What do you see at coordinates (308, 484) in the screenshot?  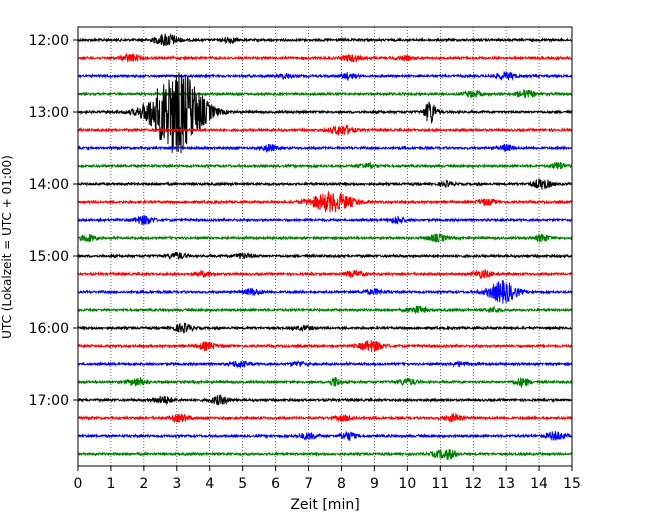 I see `x-tick-label: 7` at bounding box center [308, 484].